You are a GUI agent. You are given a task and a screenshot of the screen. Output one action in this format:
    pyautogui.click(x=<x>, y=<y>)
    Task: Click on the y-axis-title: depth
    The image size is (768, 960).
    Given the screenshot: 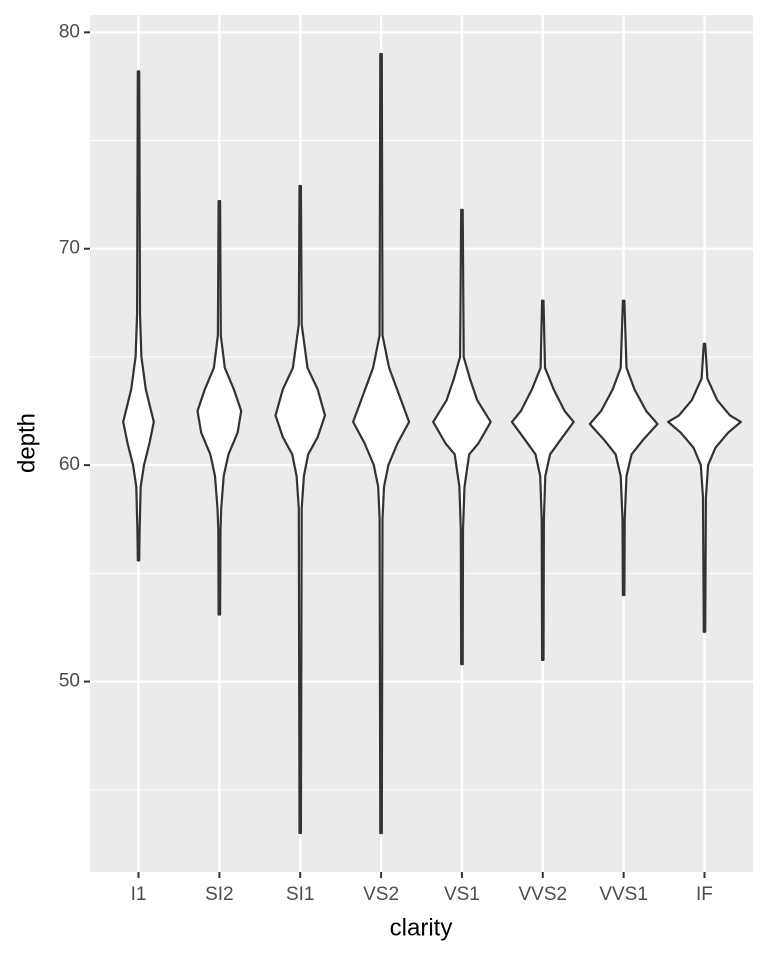 What is the action you would take?
    pyautogui.click(x=26, y=443)
    